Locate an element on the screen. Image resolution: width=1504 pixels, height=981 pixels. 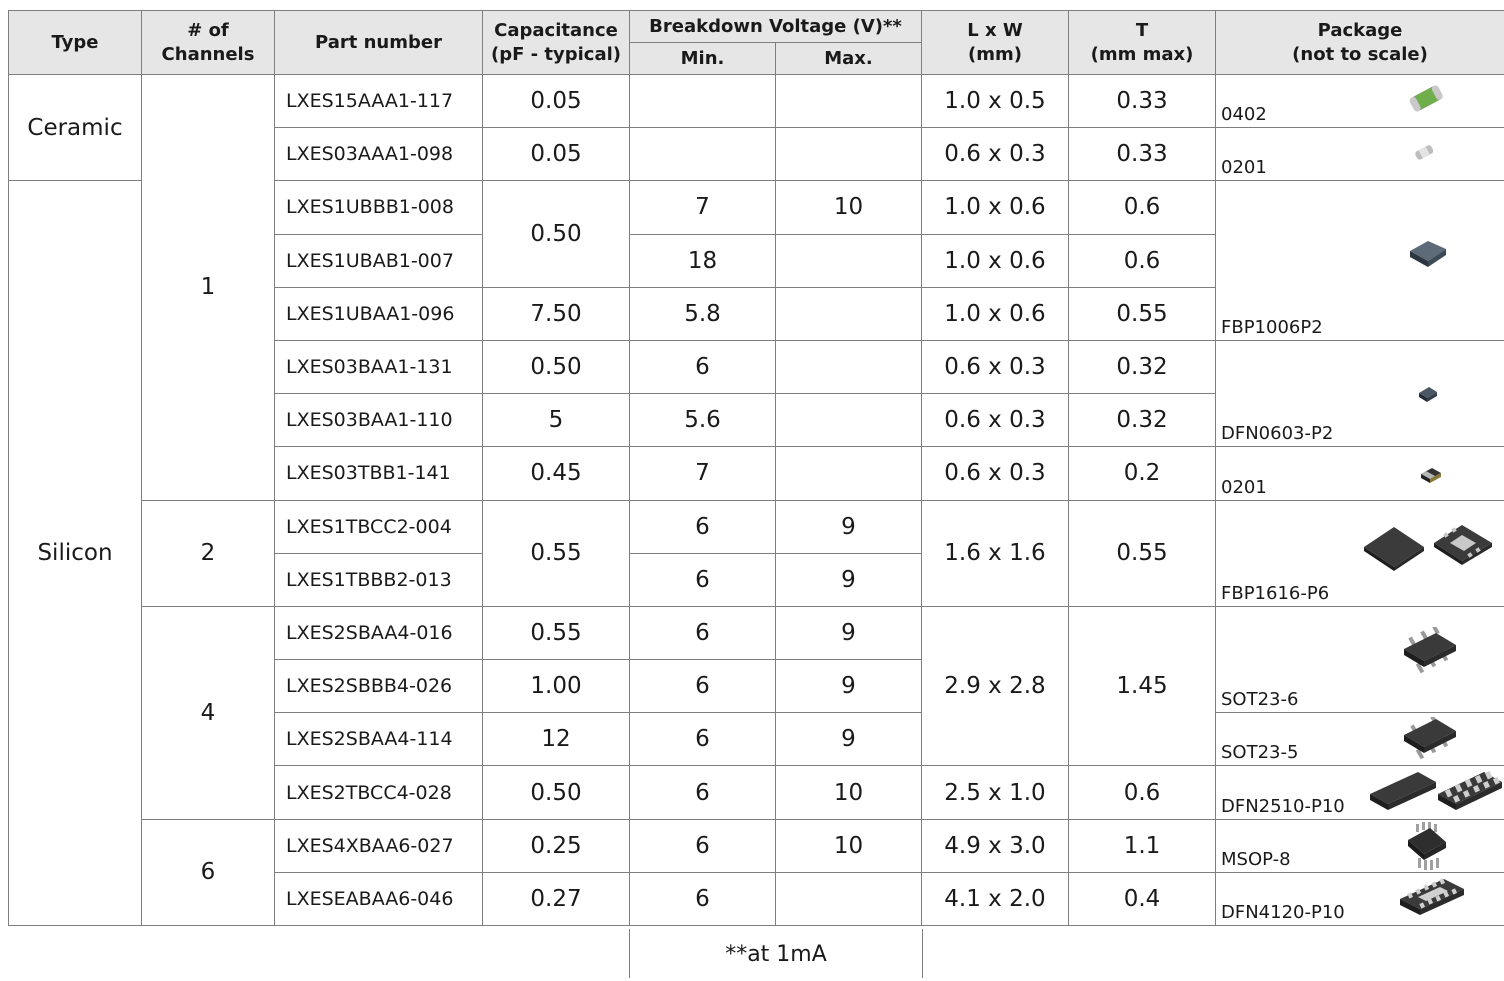
capacitance-cell: 0.45 is located at coordinates (556, 473).